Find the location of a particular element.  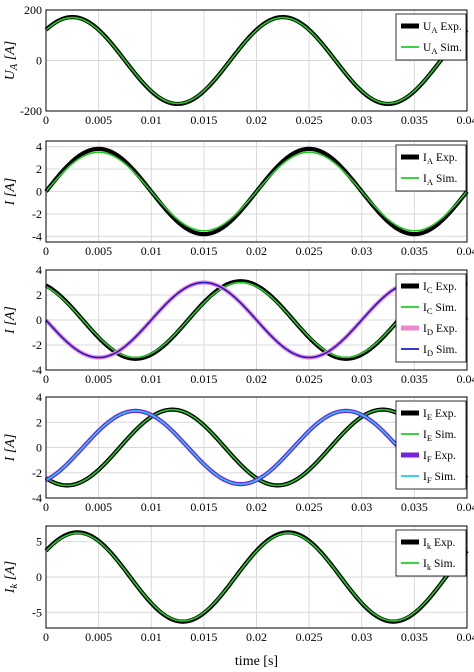

legend-entry: ID Exp. is located at coordinates (440, 330).